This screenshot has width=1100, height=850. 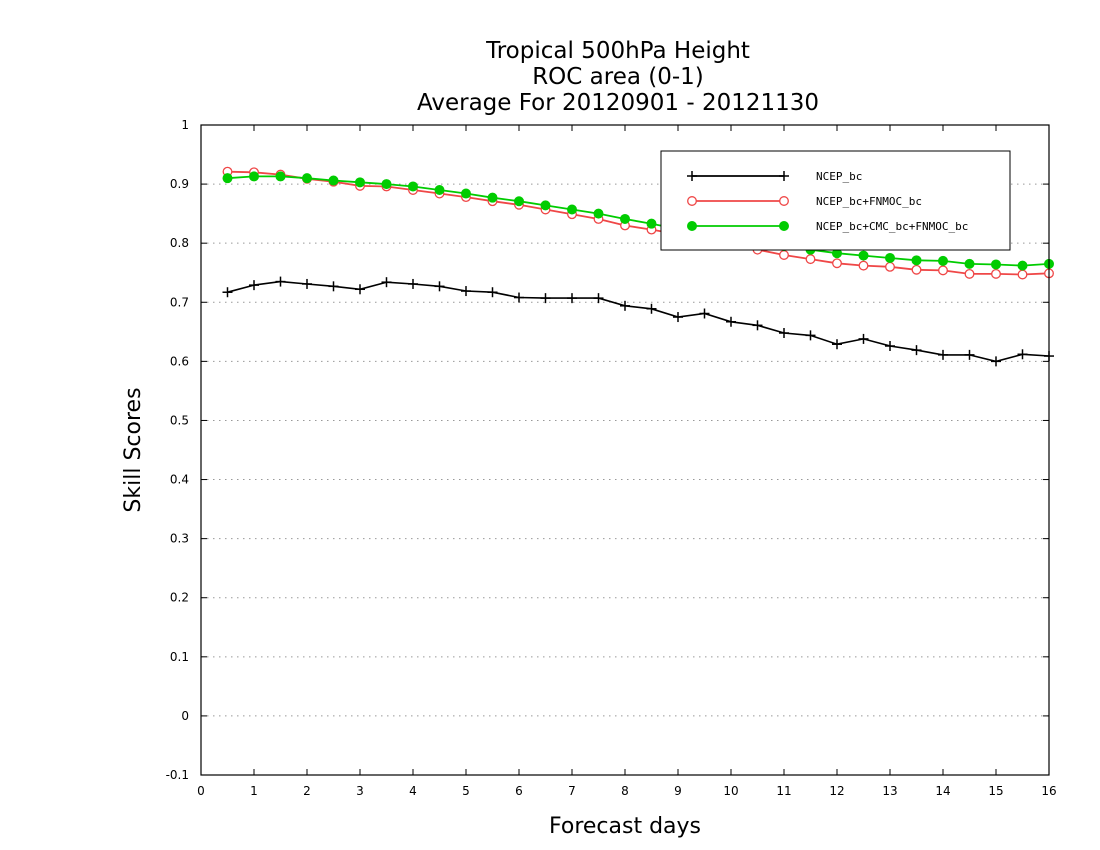 I want to click on y-tick-label: 0.5, so click(x=179, y=420).